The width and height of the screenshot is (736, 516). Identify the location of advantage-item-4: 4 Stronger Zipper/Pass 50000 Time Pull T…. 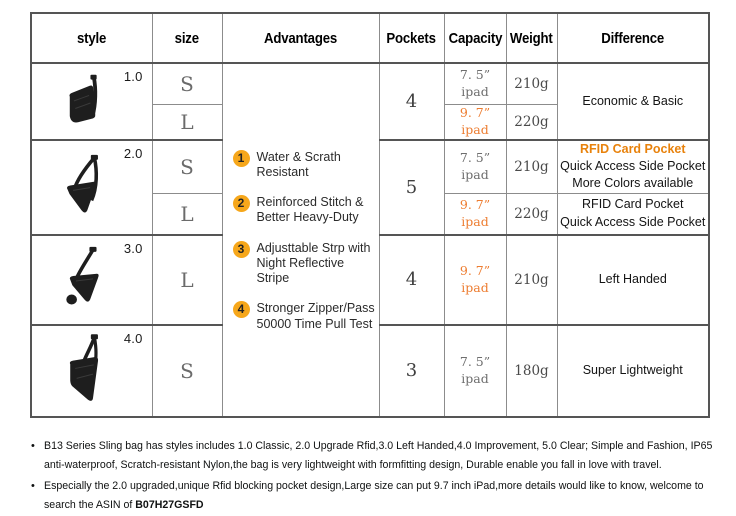
(305, 316).